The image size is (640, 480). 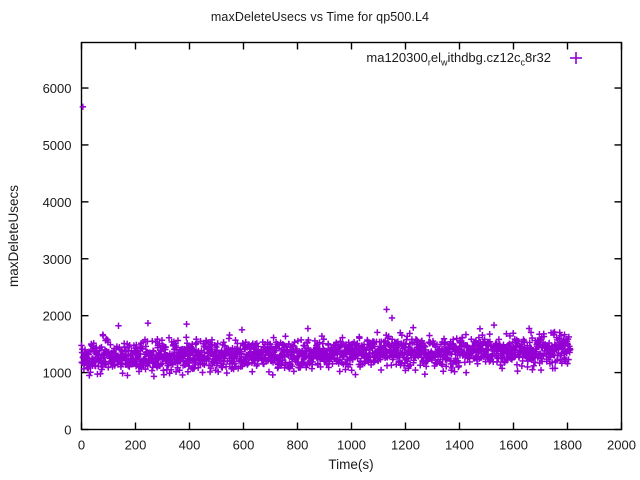 What do you see at coordinates (320, 17) in the screenshot?
I see `page-title: maxDeleteUsecs vs Time for qp500.L4` at bounding box center [320, 17].